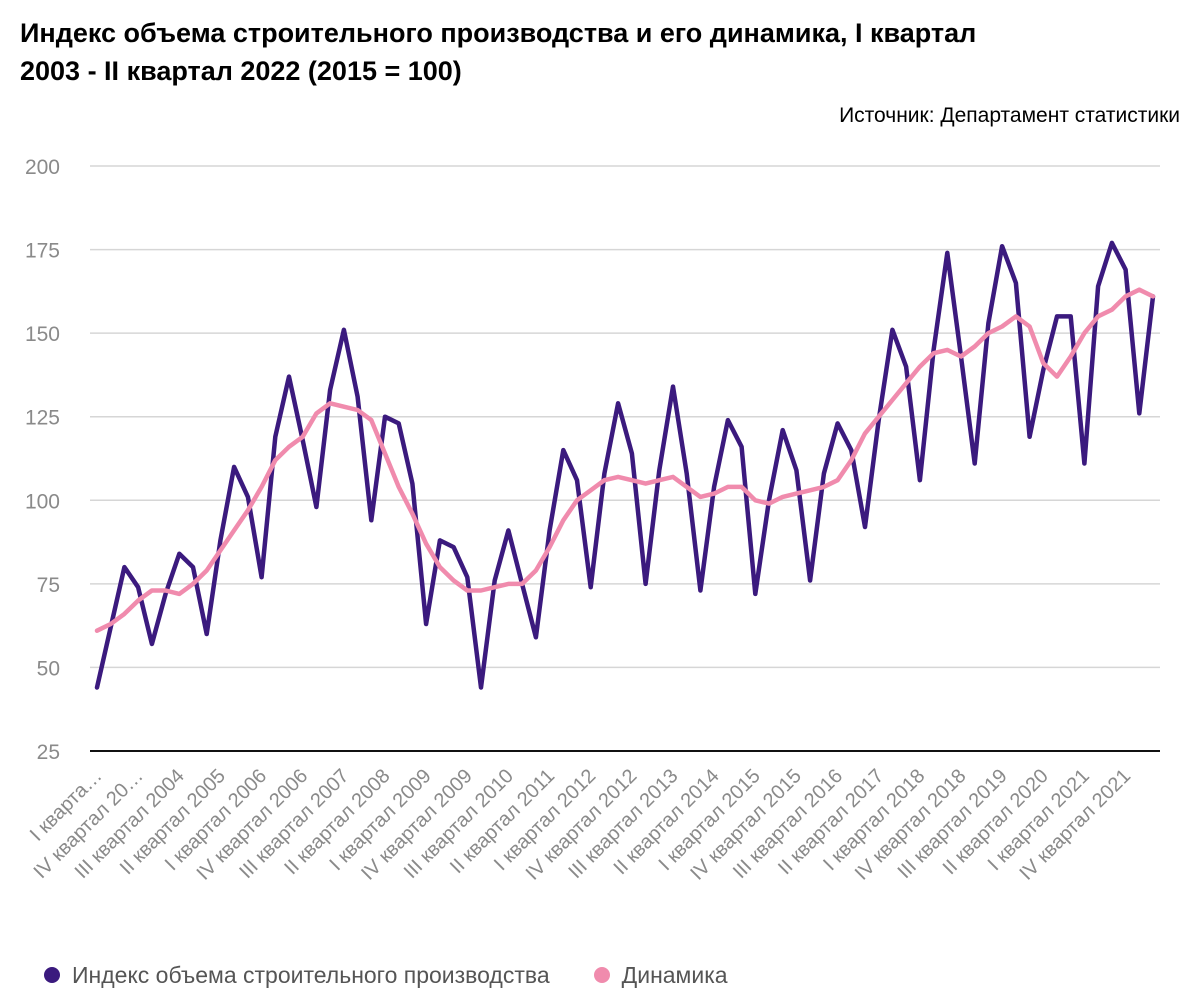 The width and height of the screenshot is (1200, 1000). I want to click on legend-label-index: Индекс объема строительного производства, so click(311, 974).